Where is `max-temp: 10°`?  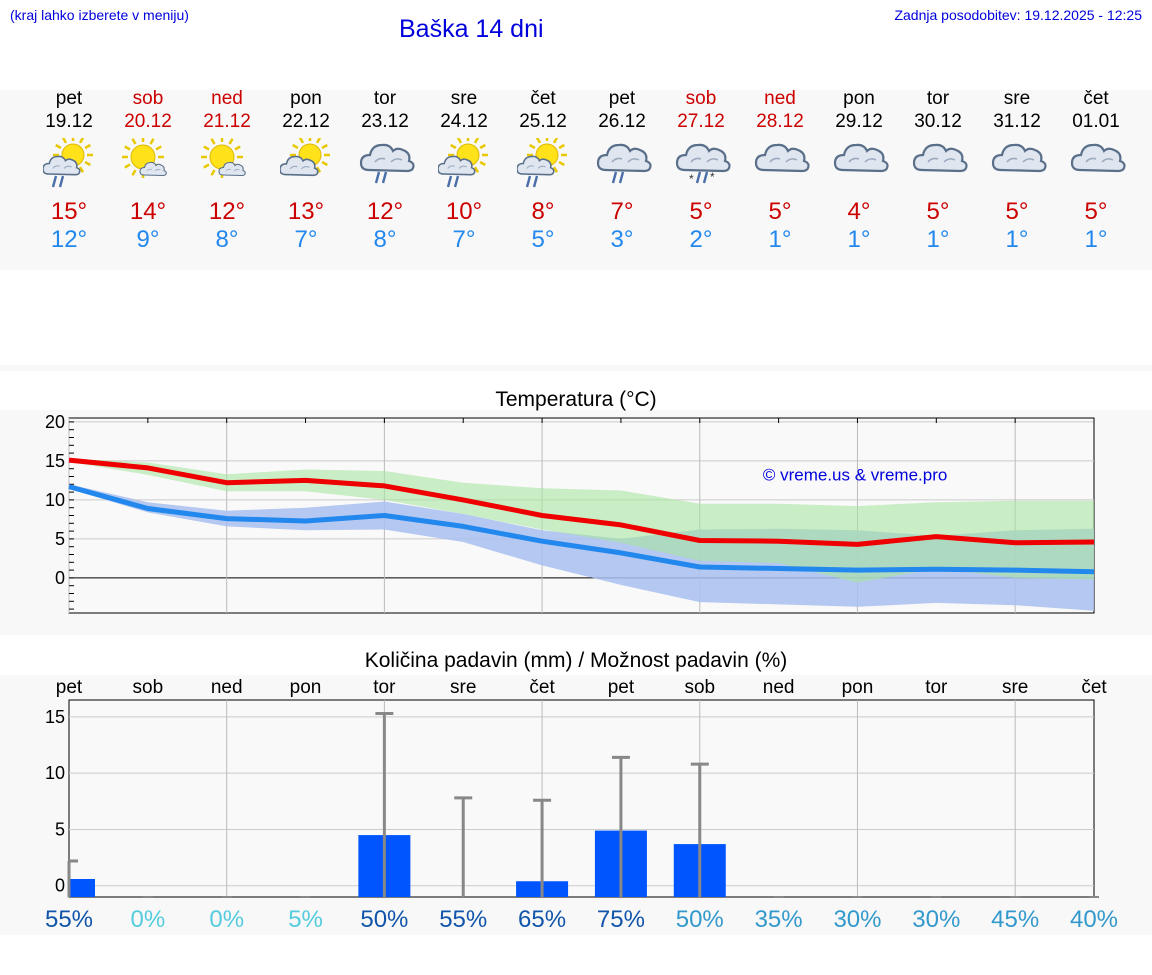 max-temp: 10° is located at coordinates (464, 211).